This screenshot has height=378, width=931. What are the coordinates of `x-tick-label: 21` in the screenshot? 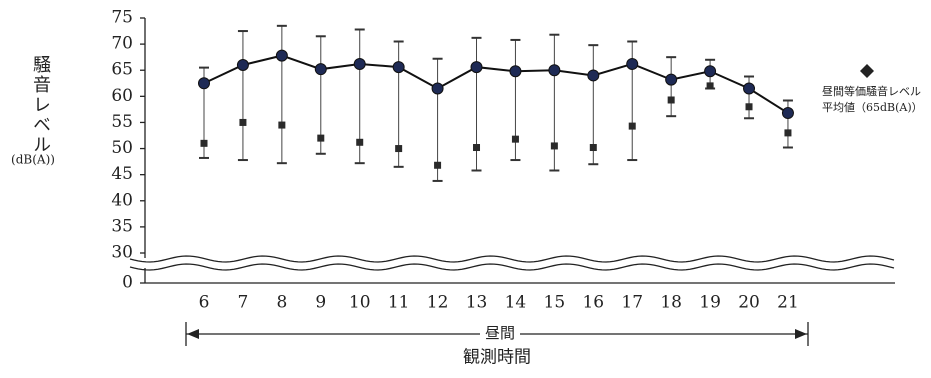 It's located at (788, 303).